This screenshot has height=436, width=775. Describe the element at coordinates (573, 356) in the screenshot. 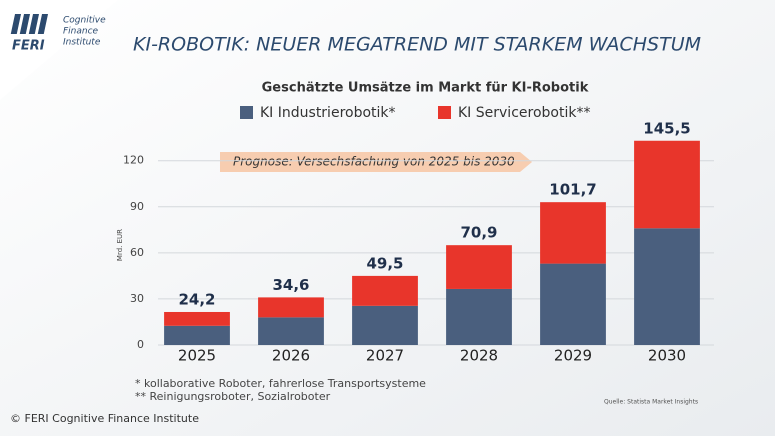

I see `x-tick-label: 2029` at that location.